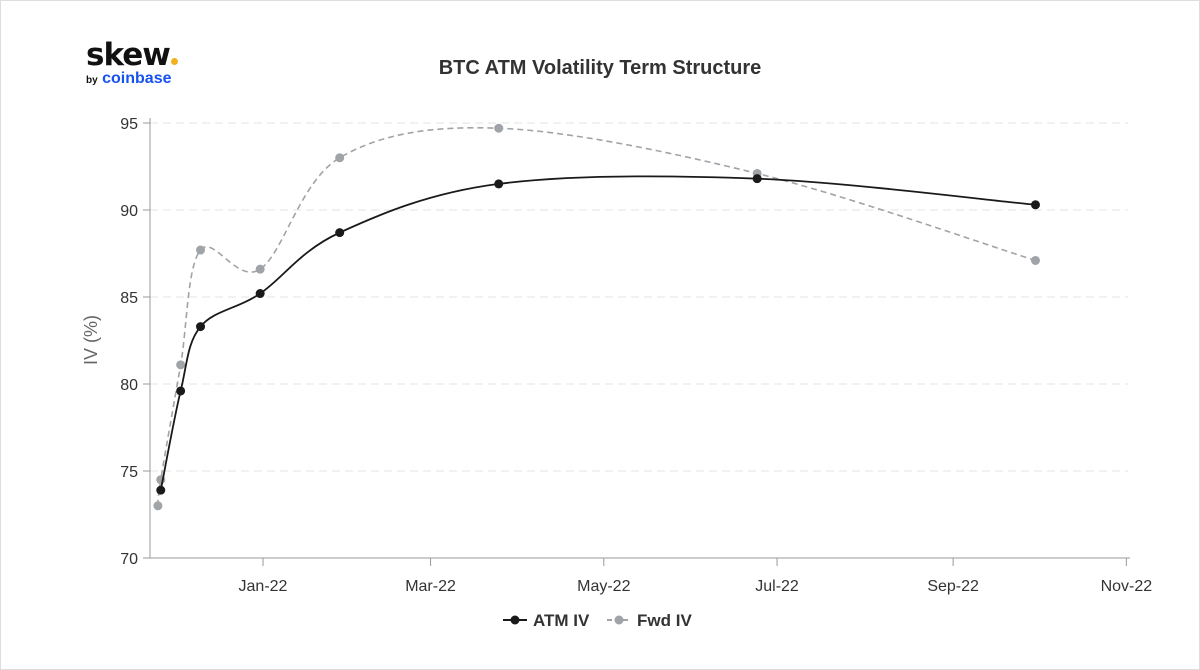  What do you see at coordinates (91, 340) in the screenshot?
I see `y-axis-label: IV (%)` at bounding box center [91, 340].